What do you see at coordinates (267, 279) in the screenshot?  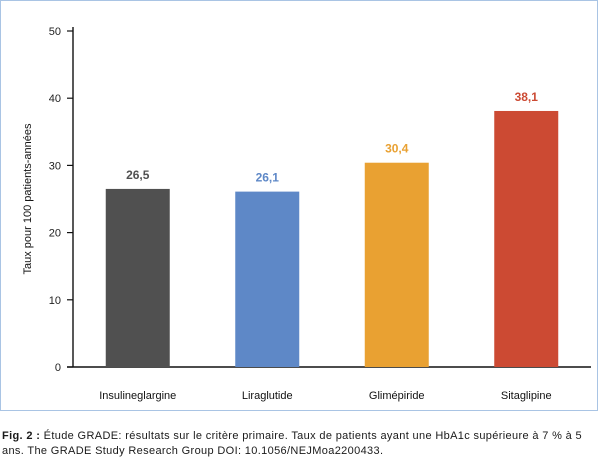 I see `bar-liraglutide` at bounding box center [267, 279].